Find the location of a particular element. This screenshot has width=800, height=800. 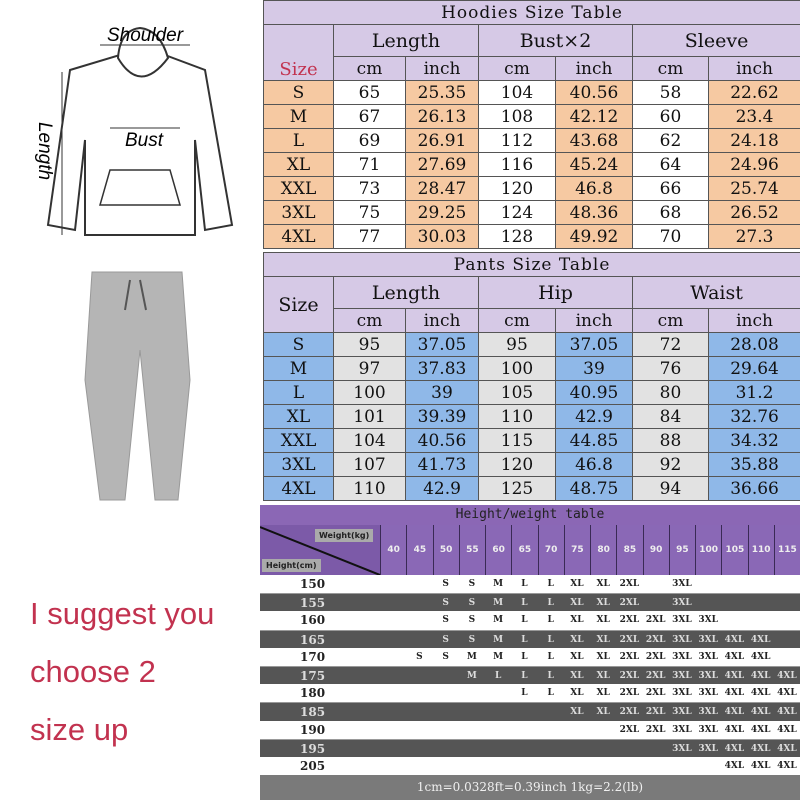

value-cell: 100 is located at coordinates (517, 368).